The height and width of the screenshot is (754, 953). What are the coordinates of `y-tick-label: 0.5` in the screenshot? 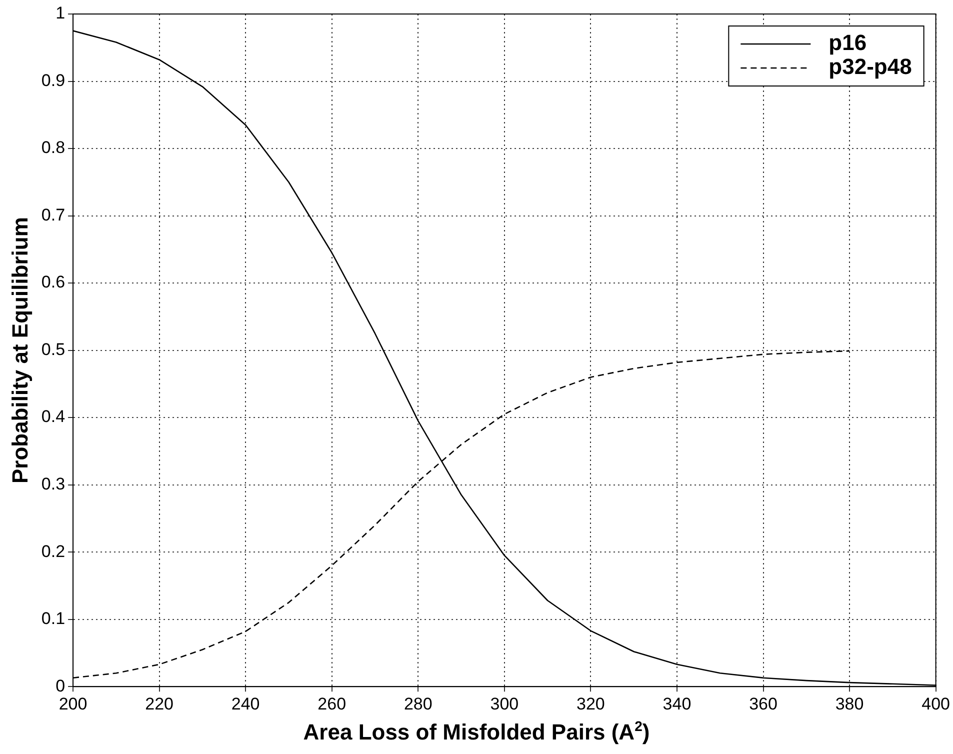 It's located at (53, 349).